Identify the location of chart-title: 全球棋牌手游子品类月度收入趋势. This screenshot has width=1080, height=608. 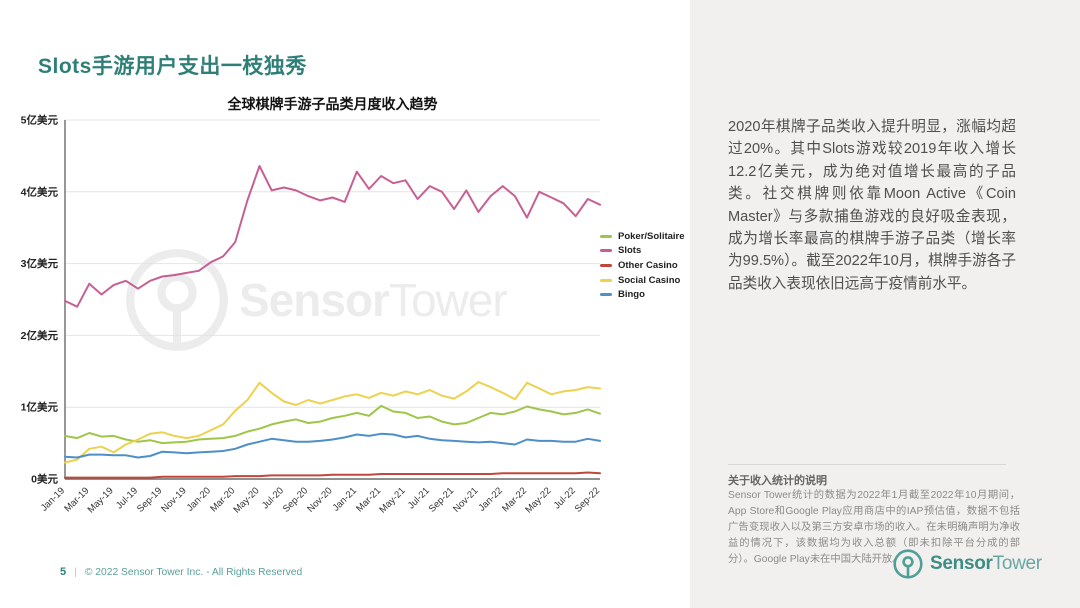
(332, 104).